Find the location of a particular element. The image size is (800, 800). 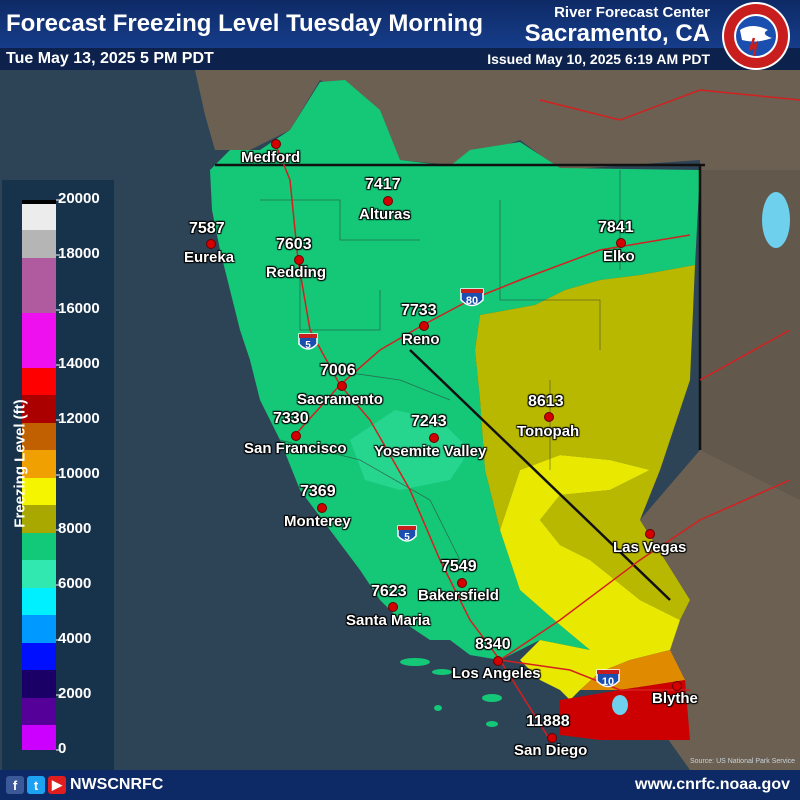

station-name: Sacramento is located at coordinates (340, 399).